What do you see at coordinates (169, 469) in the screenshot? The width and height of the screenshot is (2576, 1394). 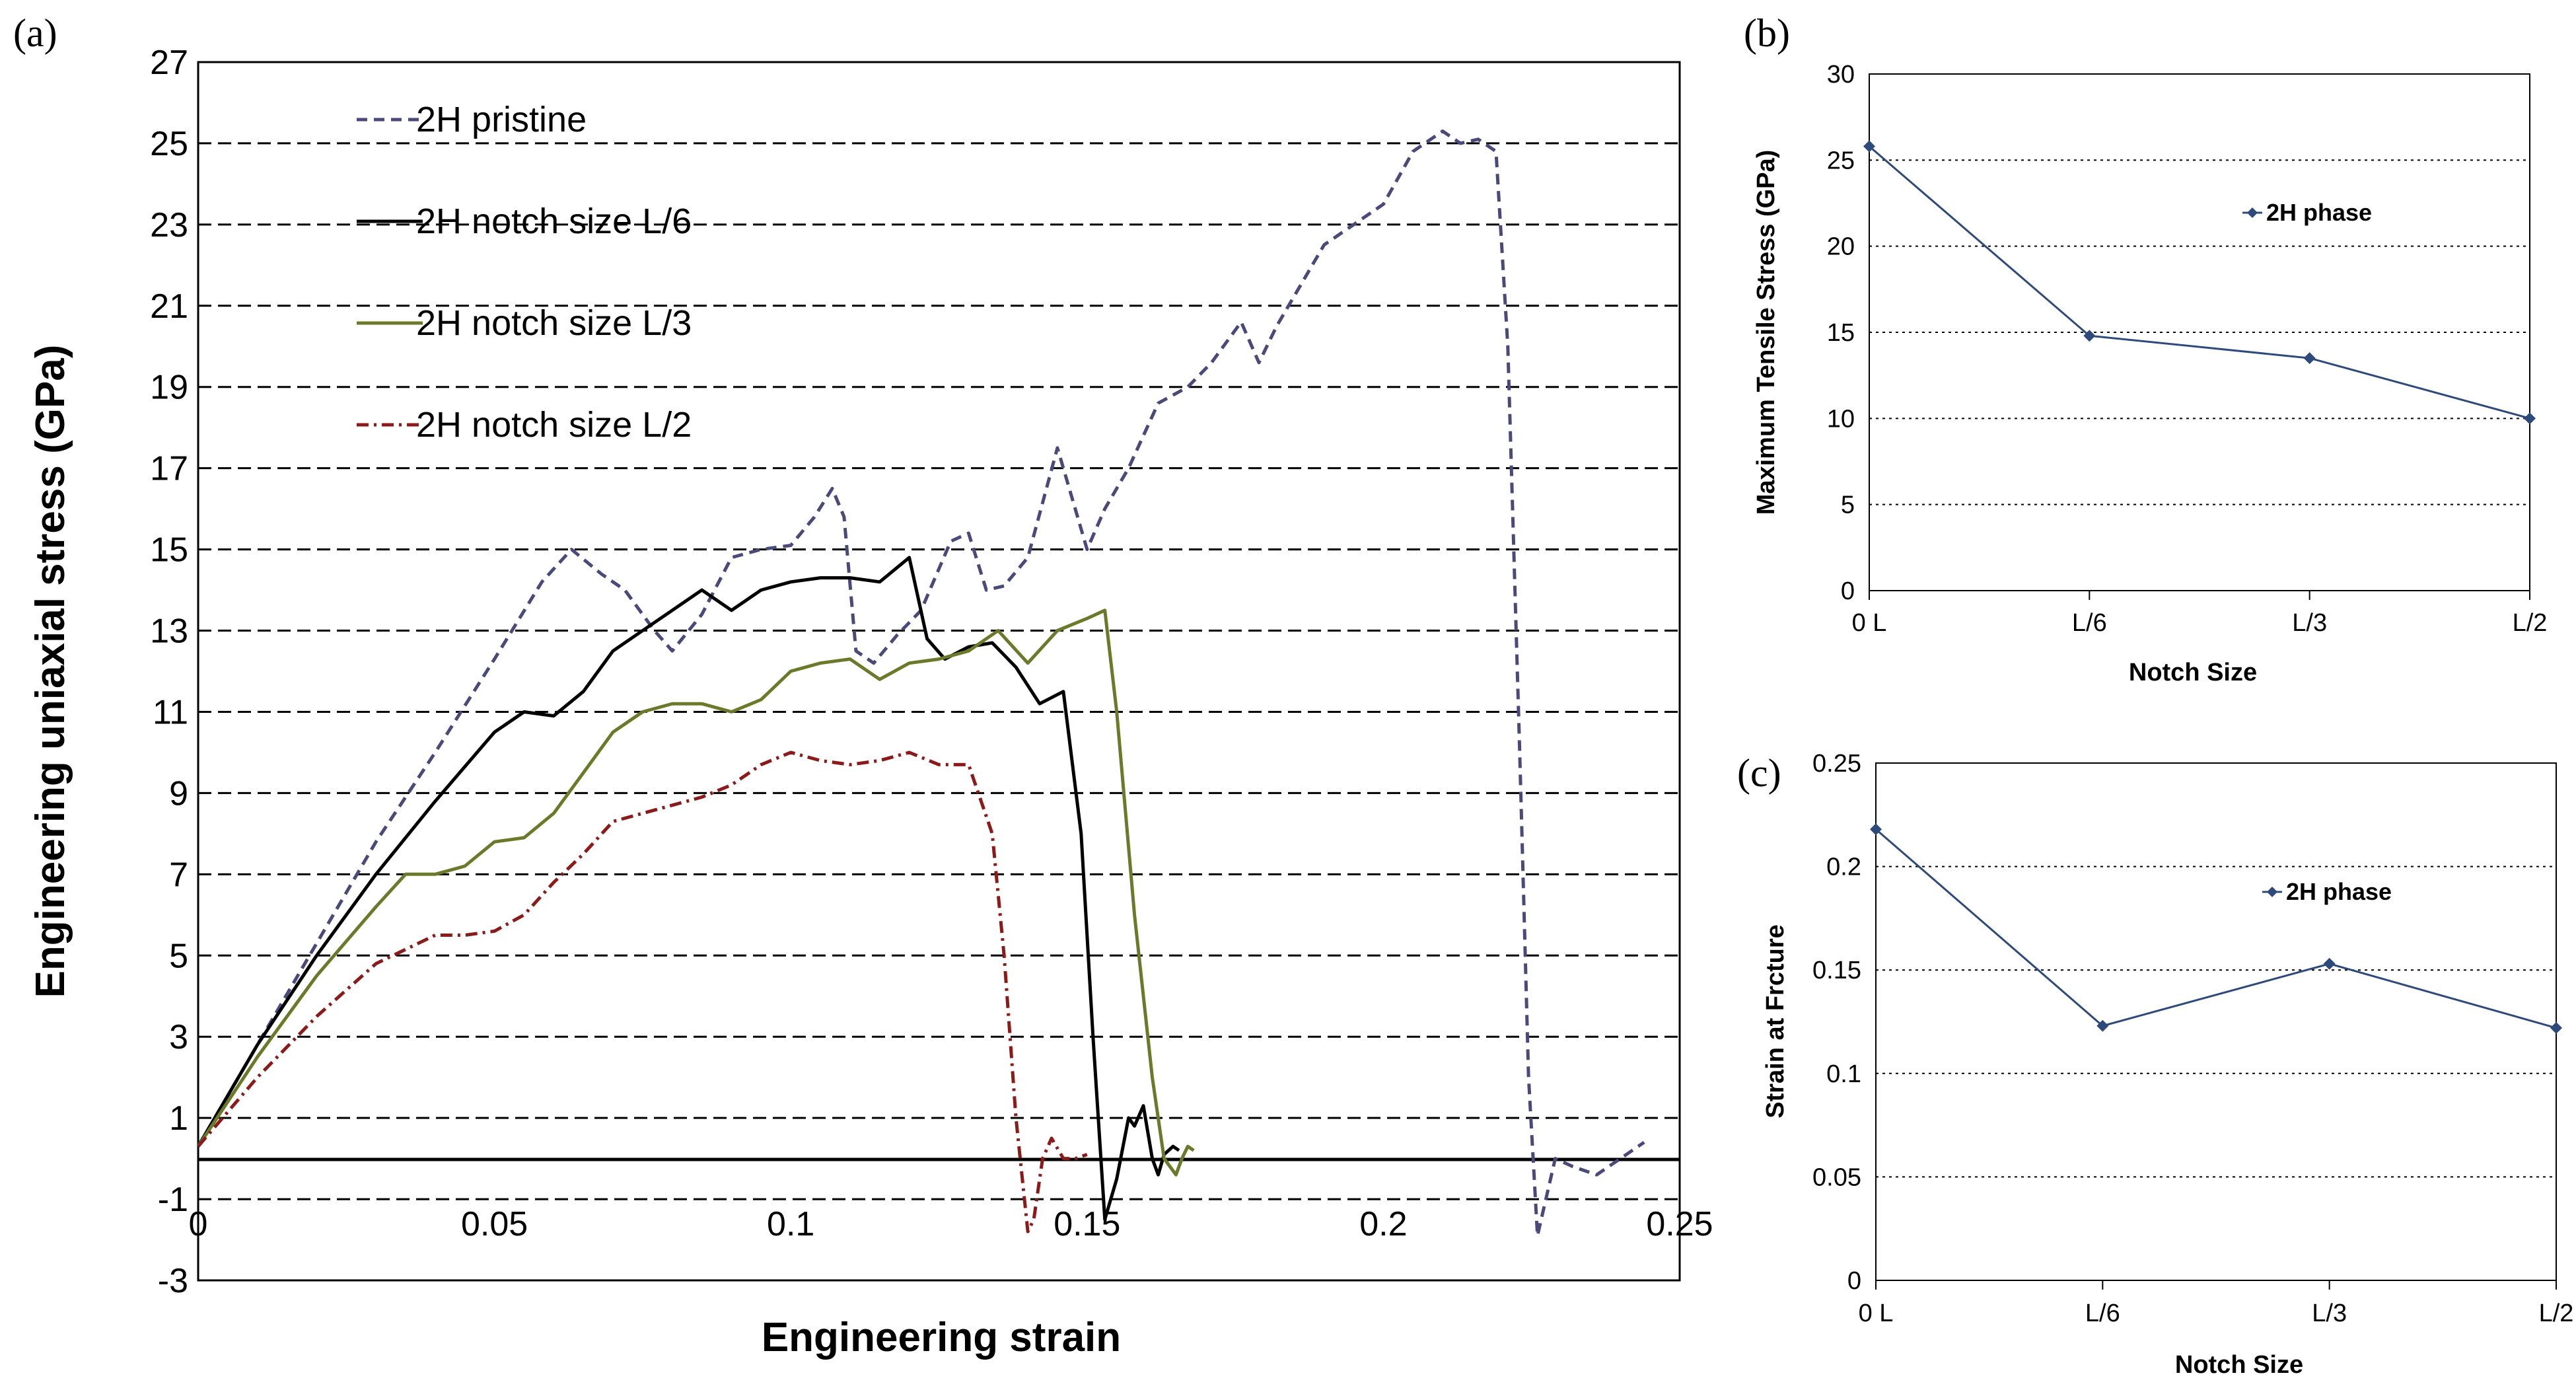 I see `y-tick-label: 17` at bounding box center [169, 469].